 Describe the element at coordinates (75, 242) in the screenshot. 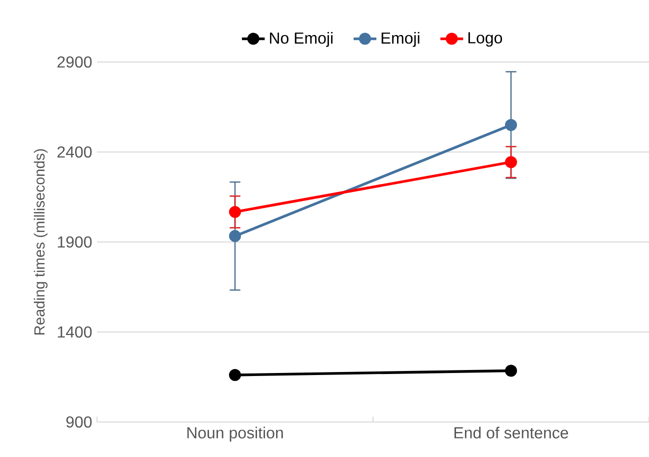

I see `y-tick-label: 1900` at that location.